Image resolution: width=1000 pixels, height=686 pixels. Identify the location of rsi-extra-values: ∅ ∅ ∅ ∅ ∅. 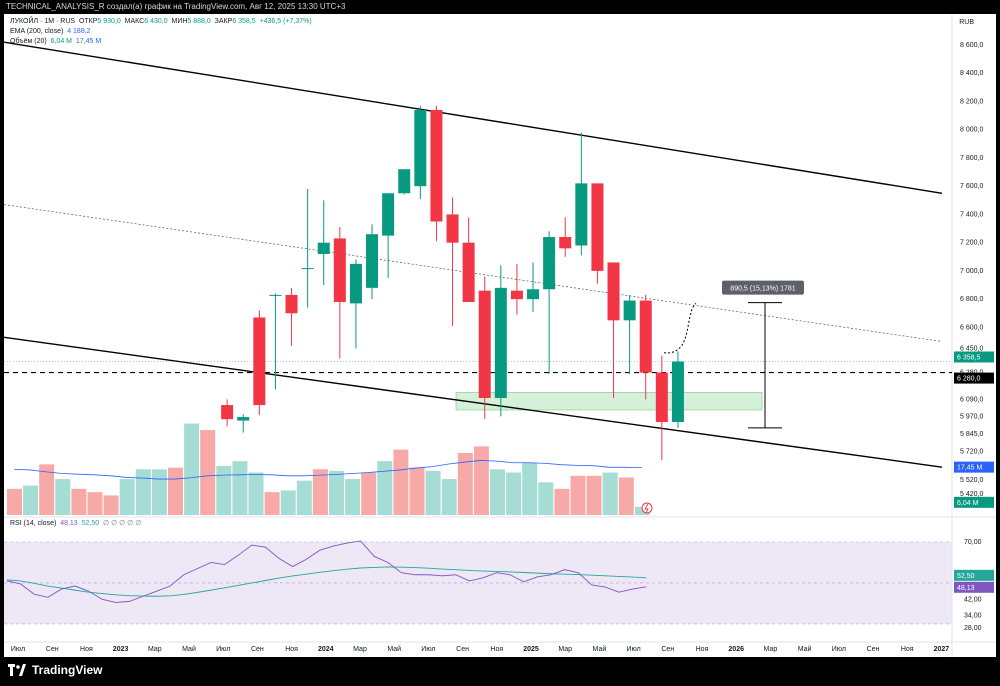
(122, 523).